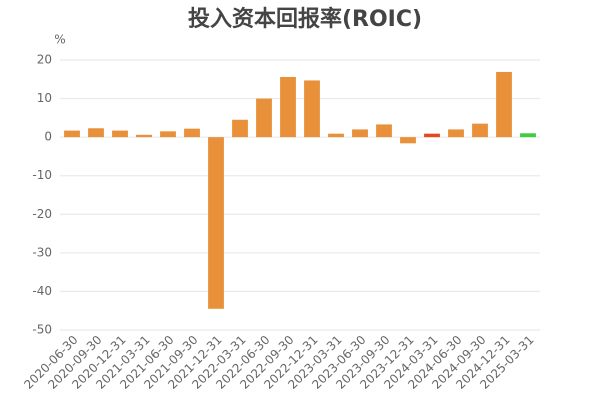  What do you see at coordinates (48, 137) in the screenshot?
I see `y-tick-label: 0` at bounding box center [48, 137].